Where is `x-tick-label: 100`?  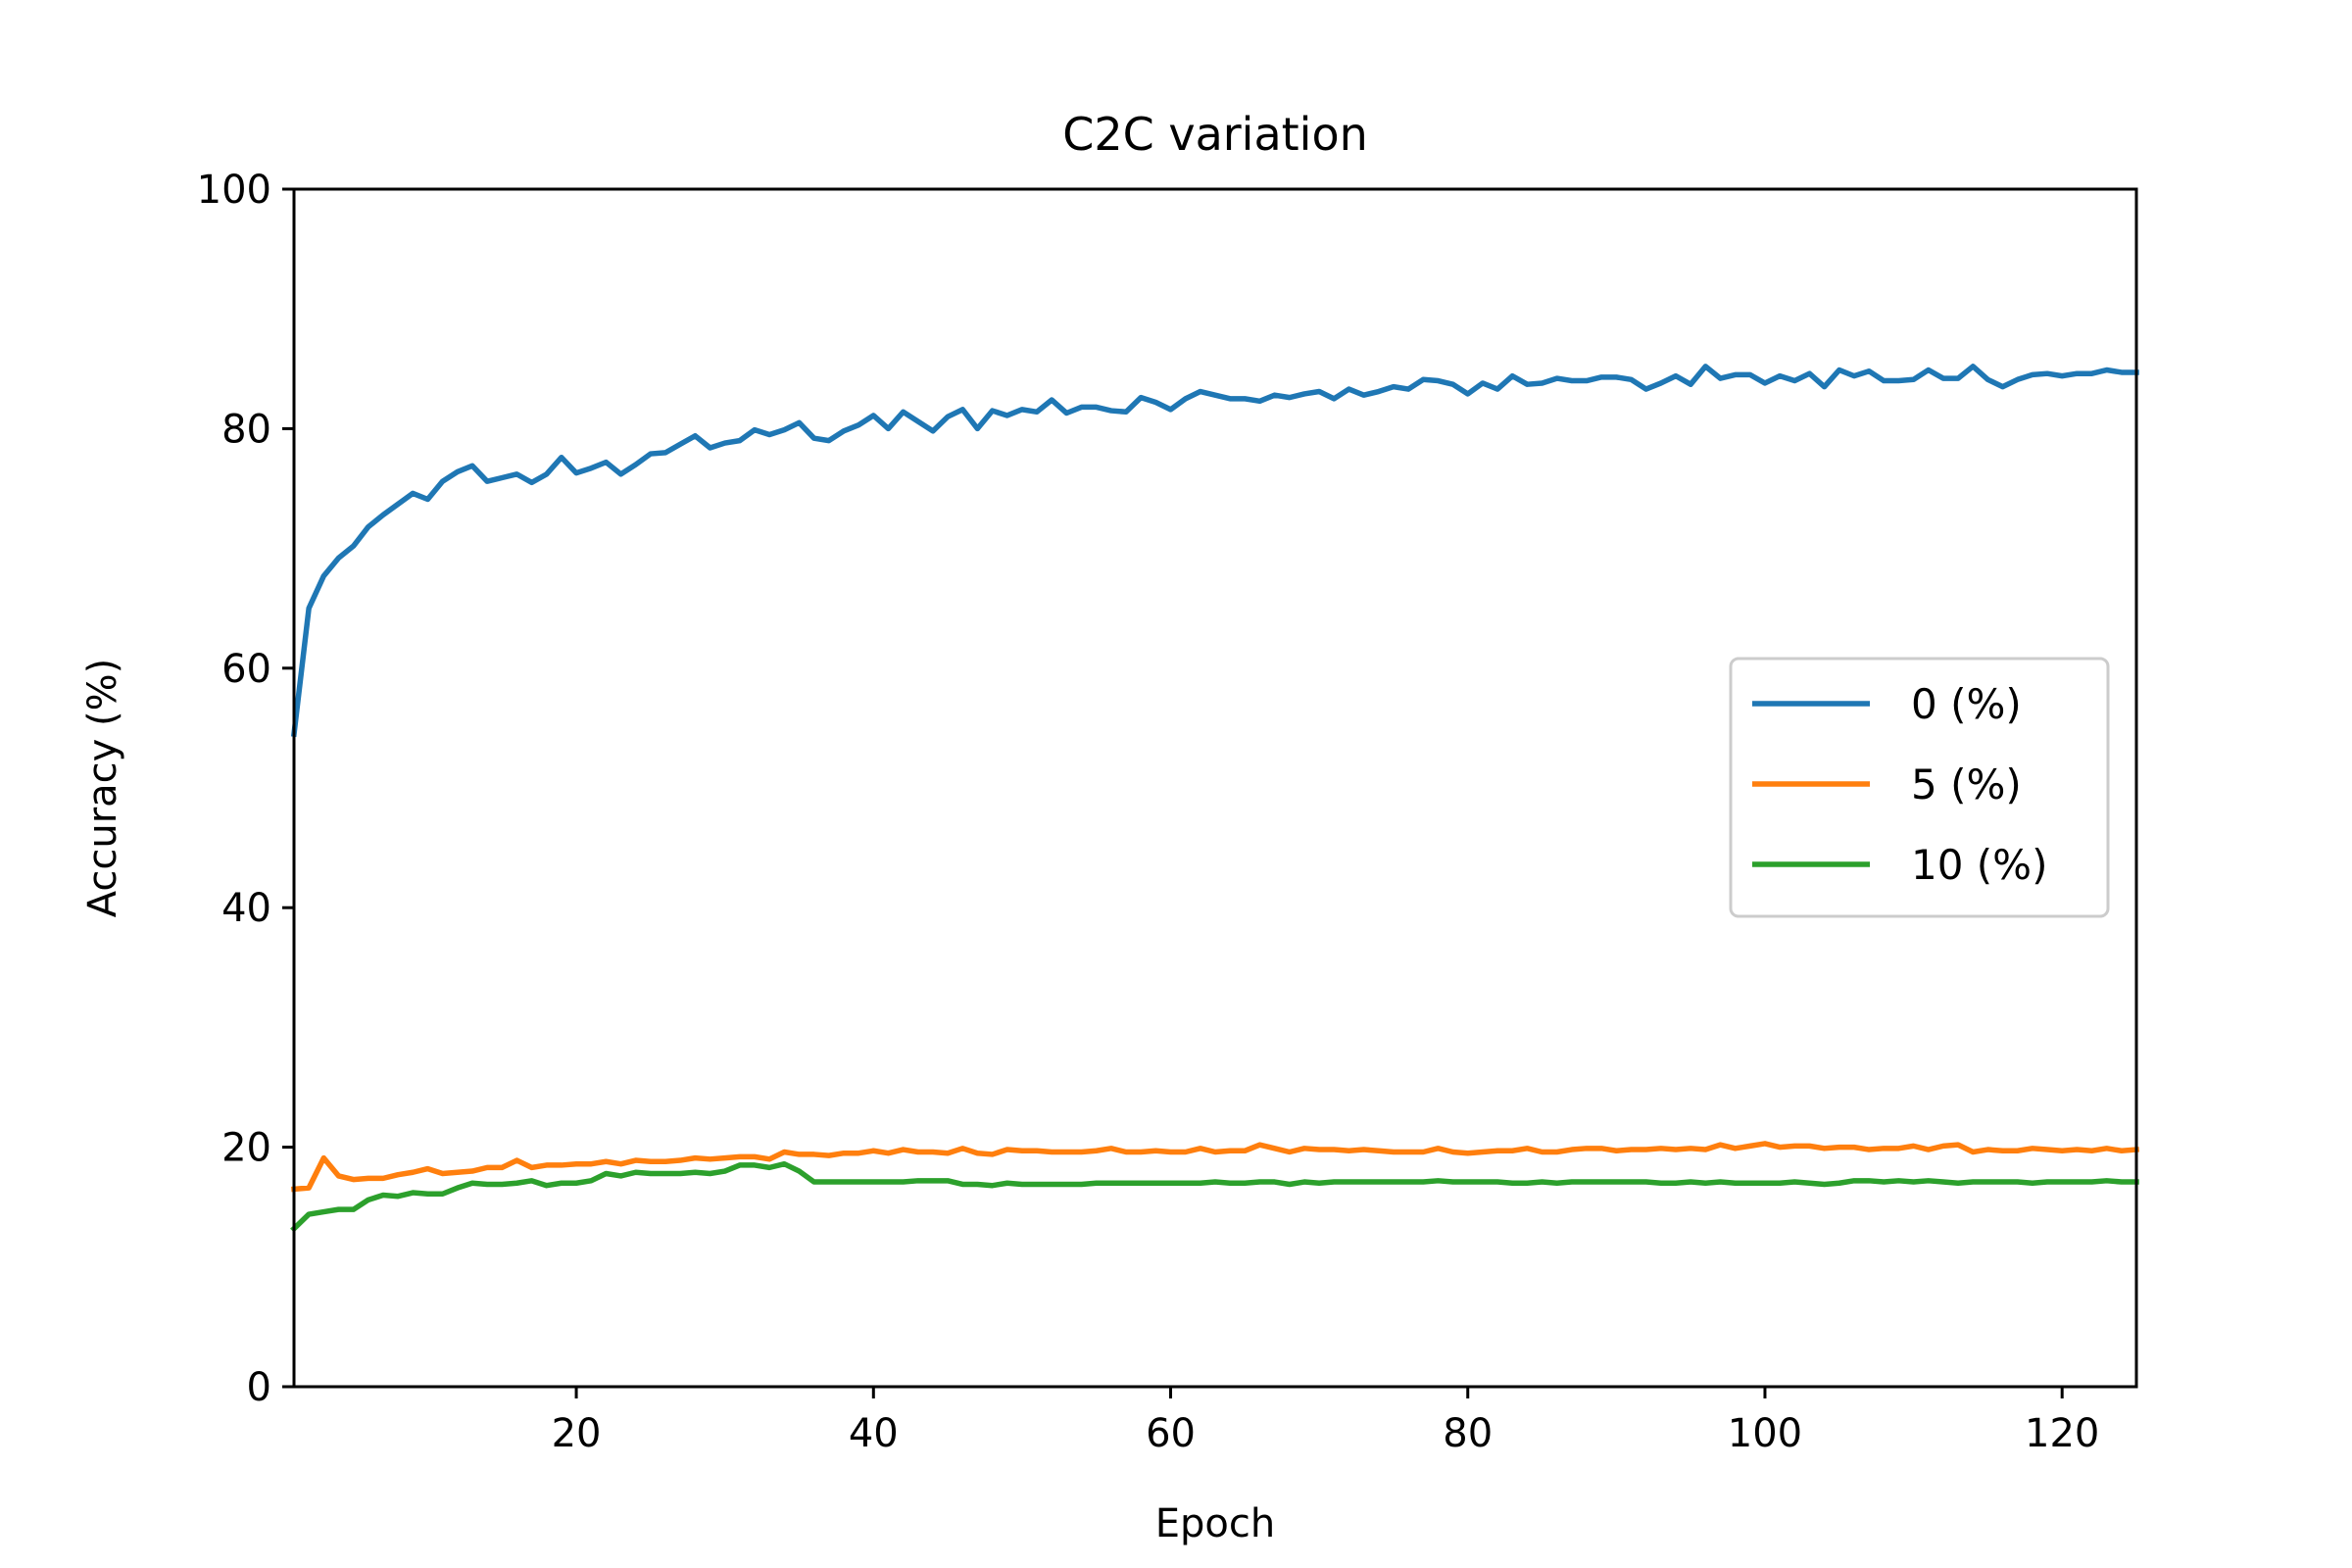 x-tick-label: 100 is located at coordinates (1765, 1433).